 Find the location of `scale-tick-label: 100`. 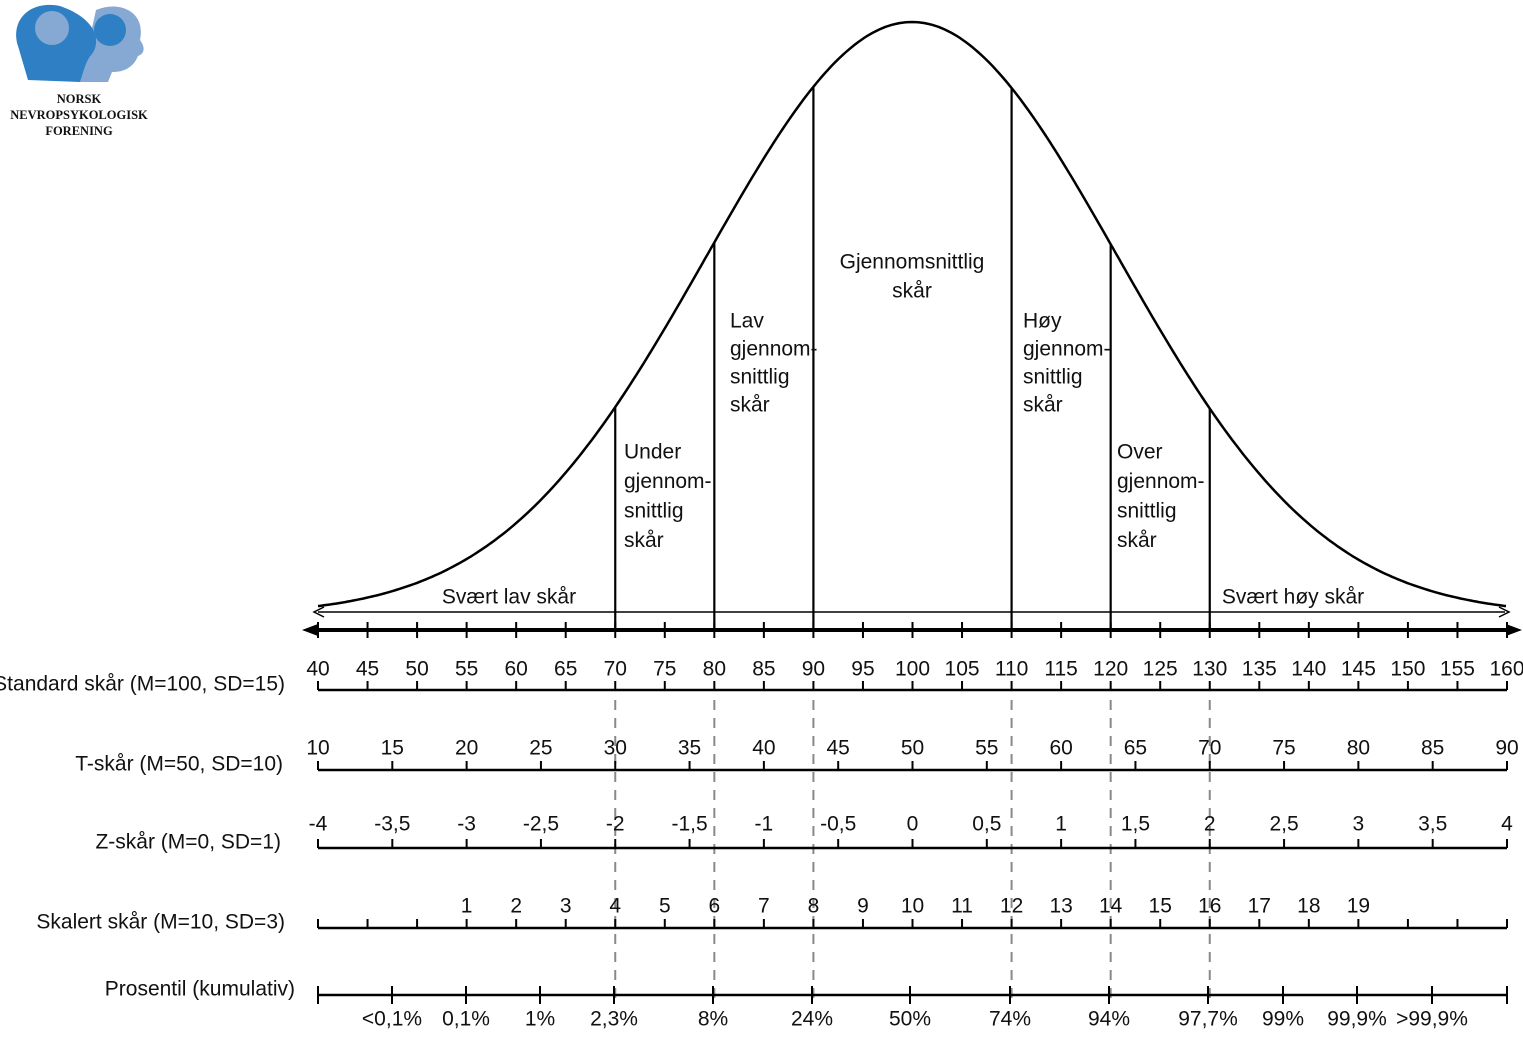

scale-tick-label: 100 is located at coordinates (912, 669).